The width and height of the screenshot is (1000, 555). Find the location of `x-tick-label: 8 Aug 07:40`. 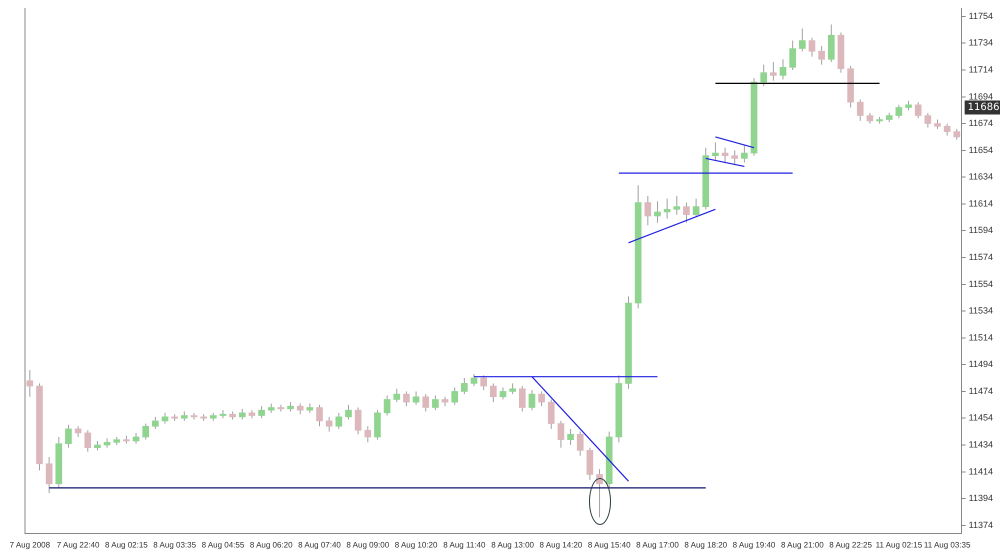

x-tick-label: 8 Aug 07:40 is located at coordinates (320, 545).